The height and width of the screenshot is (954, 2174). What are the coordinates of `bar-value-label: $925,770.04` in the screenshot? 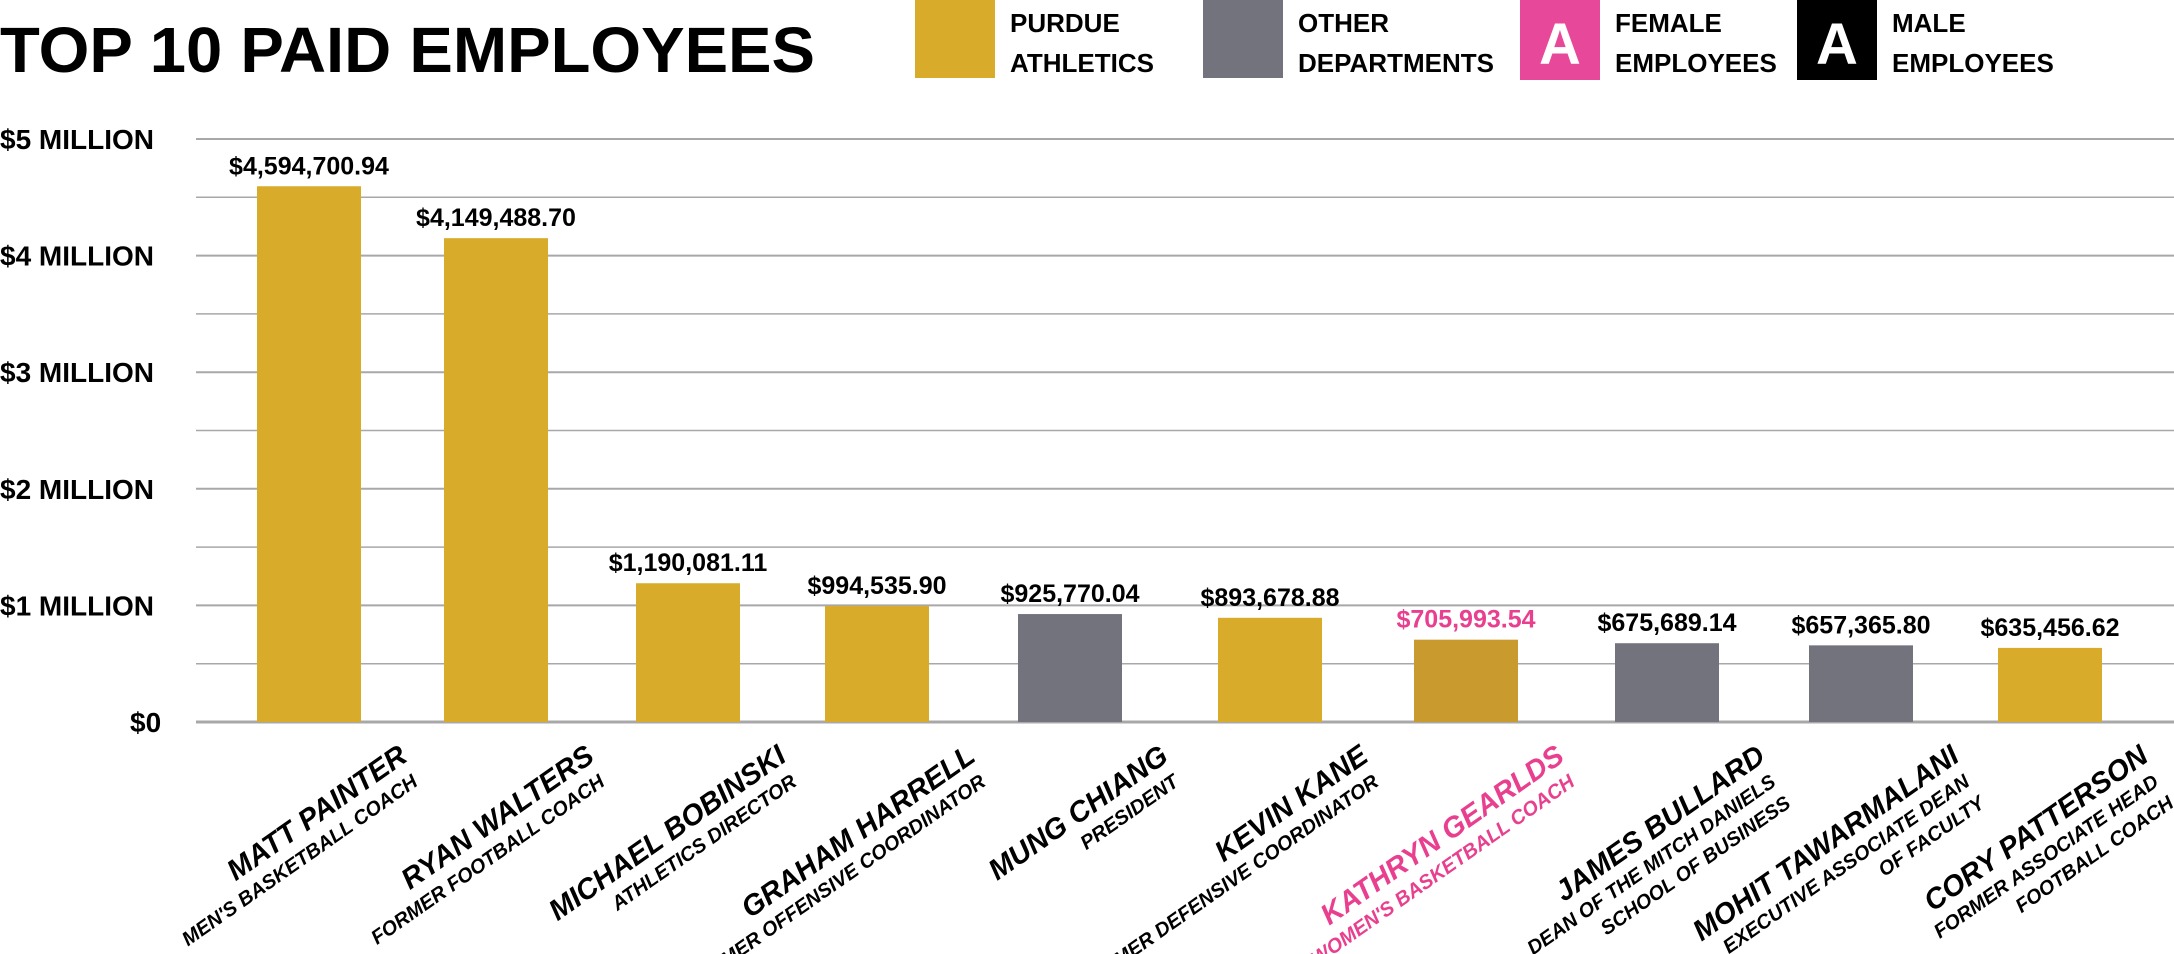 It's located at (1069, 594).